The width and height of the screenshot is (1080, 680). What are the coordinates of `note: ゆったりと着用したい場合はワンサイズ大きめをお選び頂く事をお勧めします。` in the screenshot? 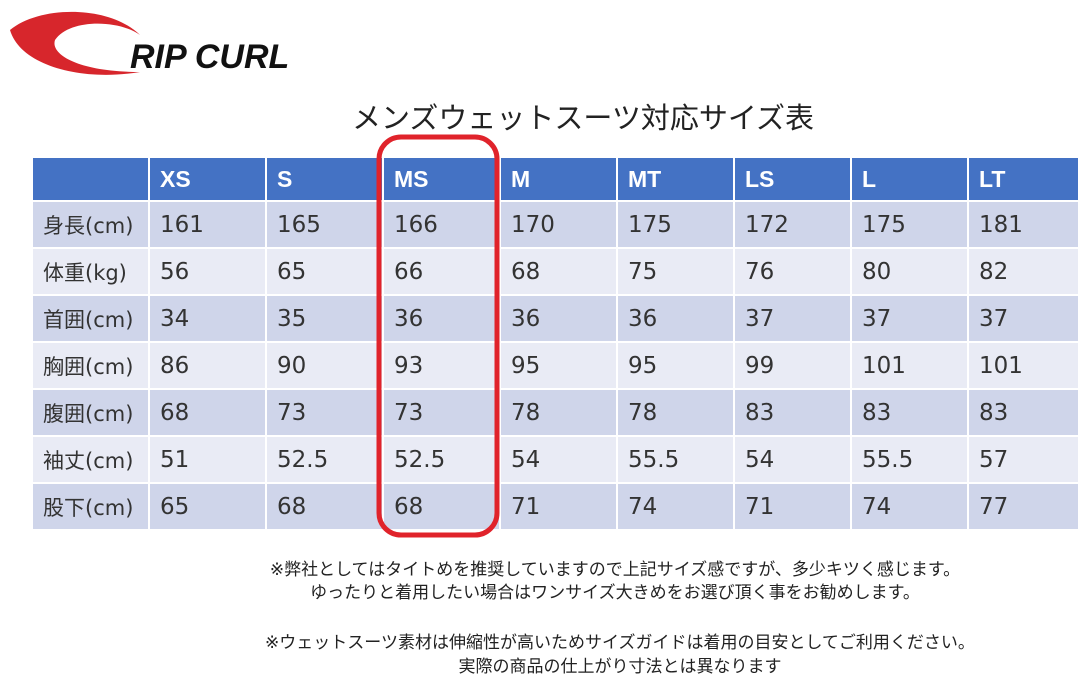 It's located at (615, 593).